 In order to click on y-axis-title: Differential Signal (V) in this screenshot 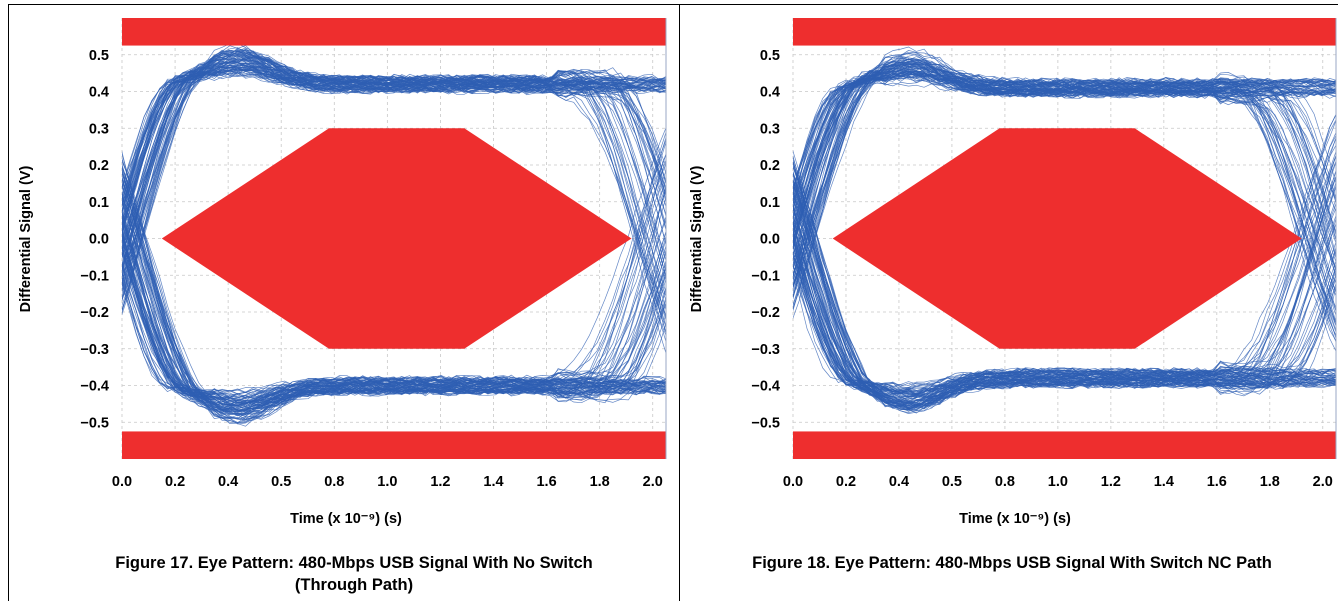, I will do `click(26, 239)`.